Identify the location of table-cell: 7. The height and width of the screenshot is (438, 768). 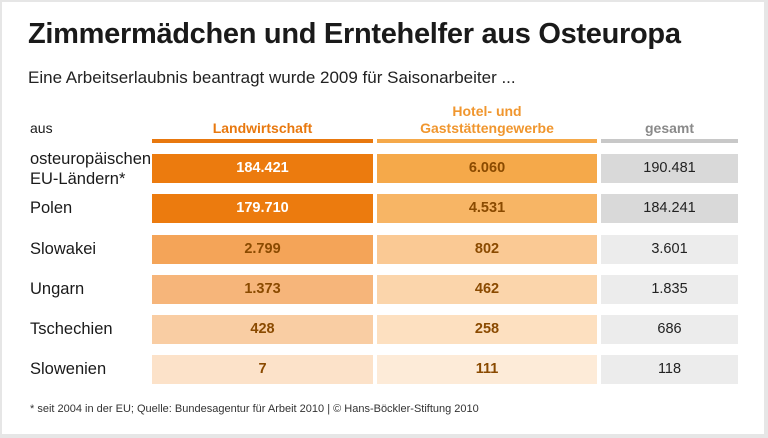
(262, 369).